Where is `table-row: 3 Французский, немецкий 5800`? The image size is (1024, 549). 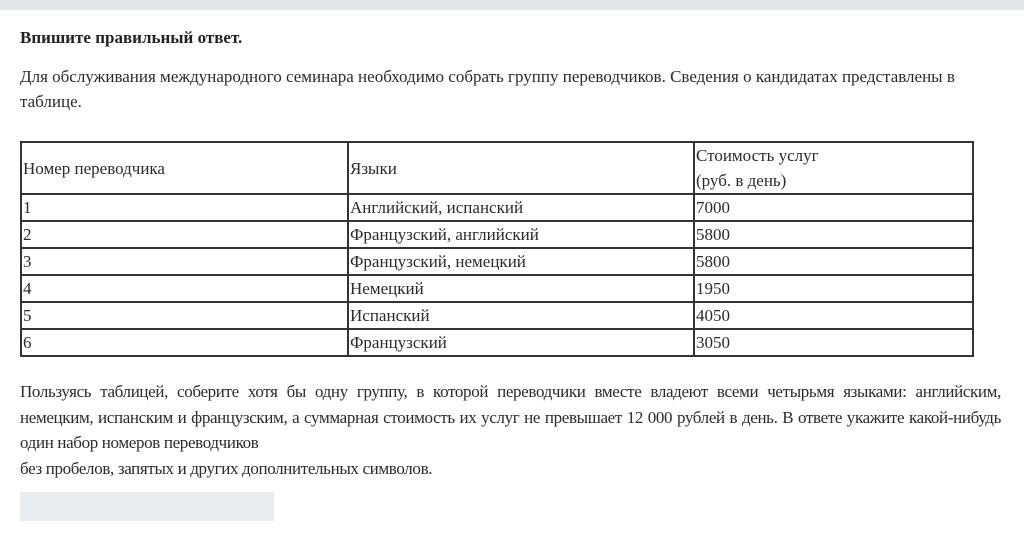
table-row: 3 Французский, немецкий 5800 is located at coordinates (497, 261).